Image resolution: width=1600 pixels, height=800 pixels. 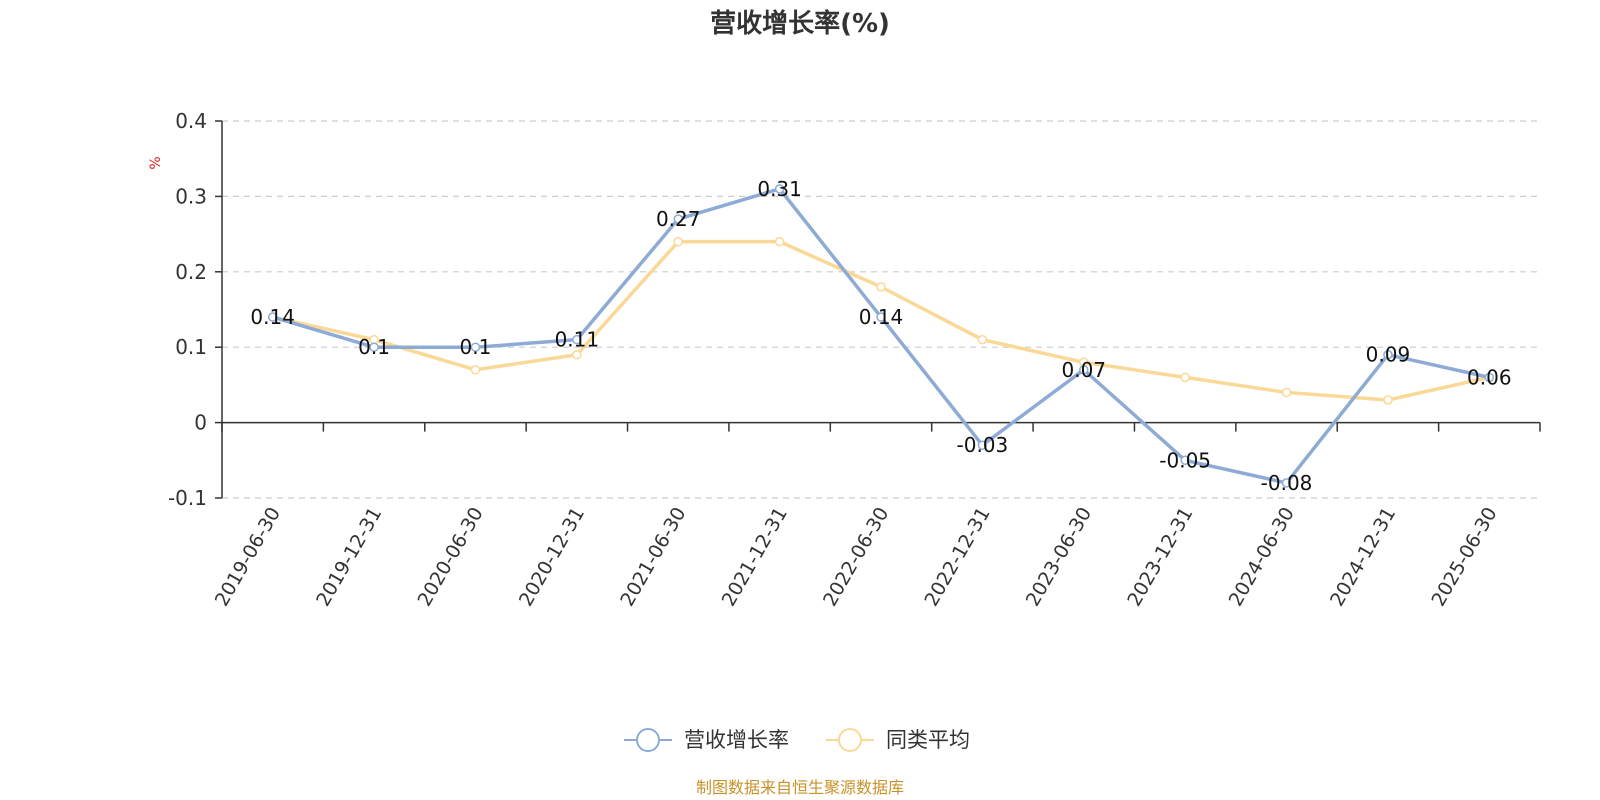 I want to click on x-tick-label: 2020-06-30, so click(x=451, y=557).